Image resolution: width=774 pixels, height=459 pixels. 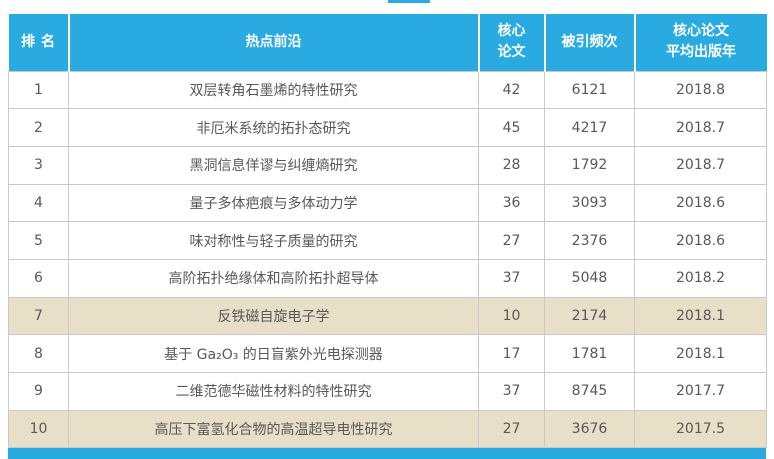 What do you see at coordinates (589, 391) in the screenshot?
I see `cell-citations: 8745` at bounding box center [589, 391].